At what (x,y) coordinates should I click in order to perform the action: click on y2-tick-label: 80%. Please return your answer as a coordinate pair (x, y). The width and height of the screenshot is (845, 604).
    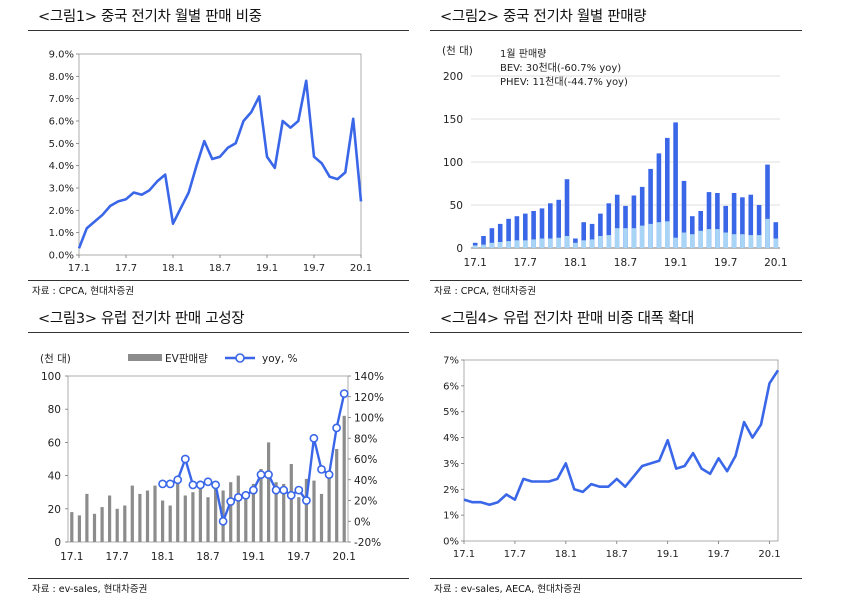
    Looking at the image, I should click on (365, 439).